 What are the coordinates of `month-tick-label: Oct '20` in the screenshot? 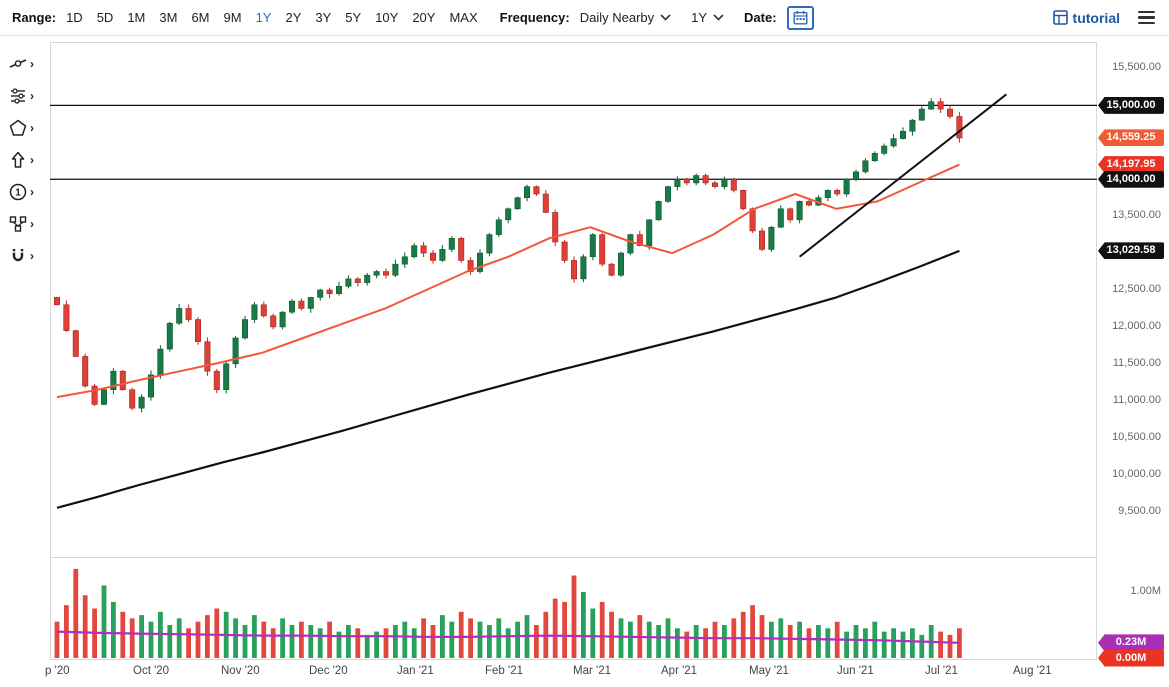 It's located at (151, 671).